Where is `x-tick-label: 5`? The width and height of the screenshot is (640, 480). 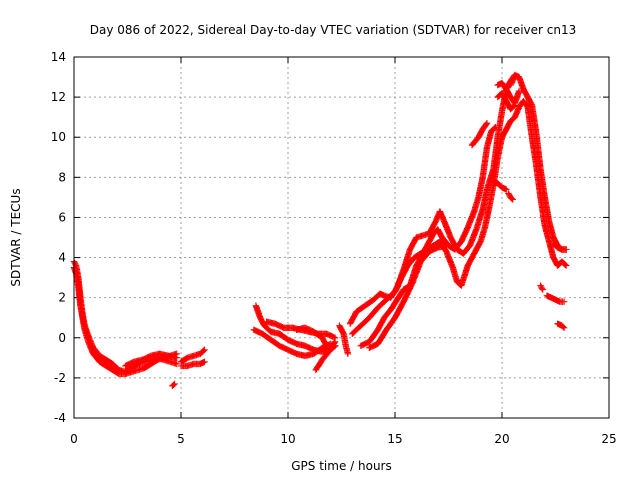 x-tick-label: 5 is located at coordinates (181, 439).